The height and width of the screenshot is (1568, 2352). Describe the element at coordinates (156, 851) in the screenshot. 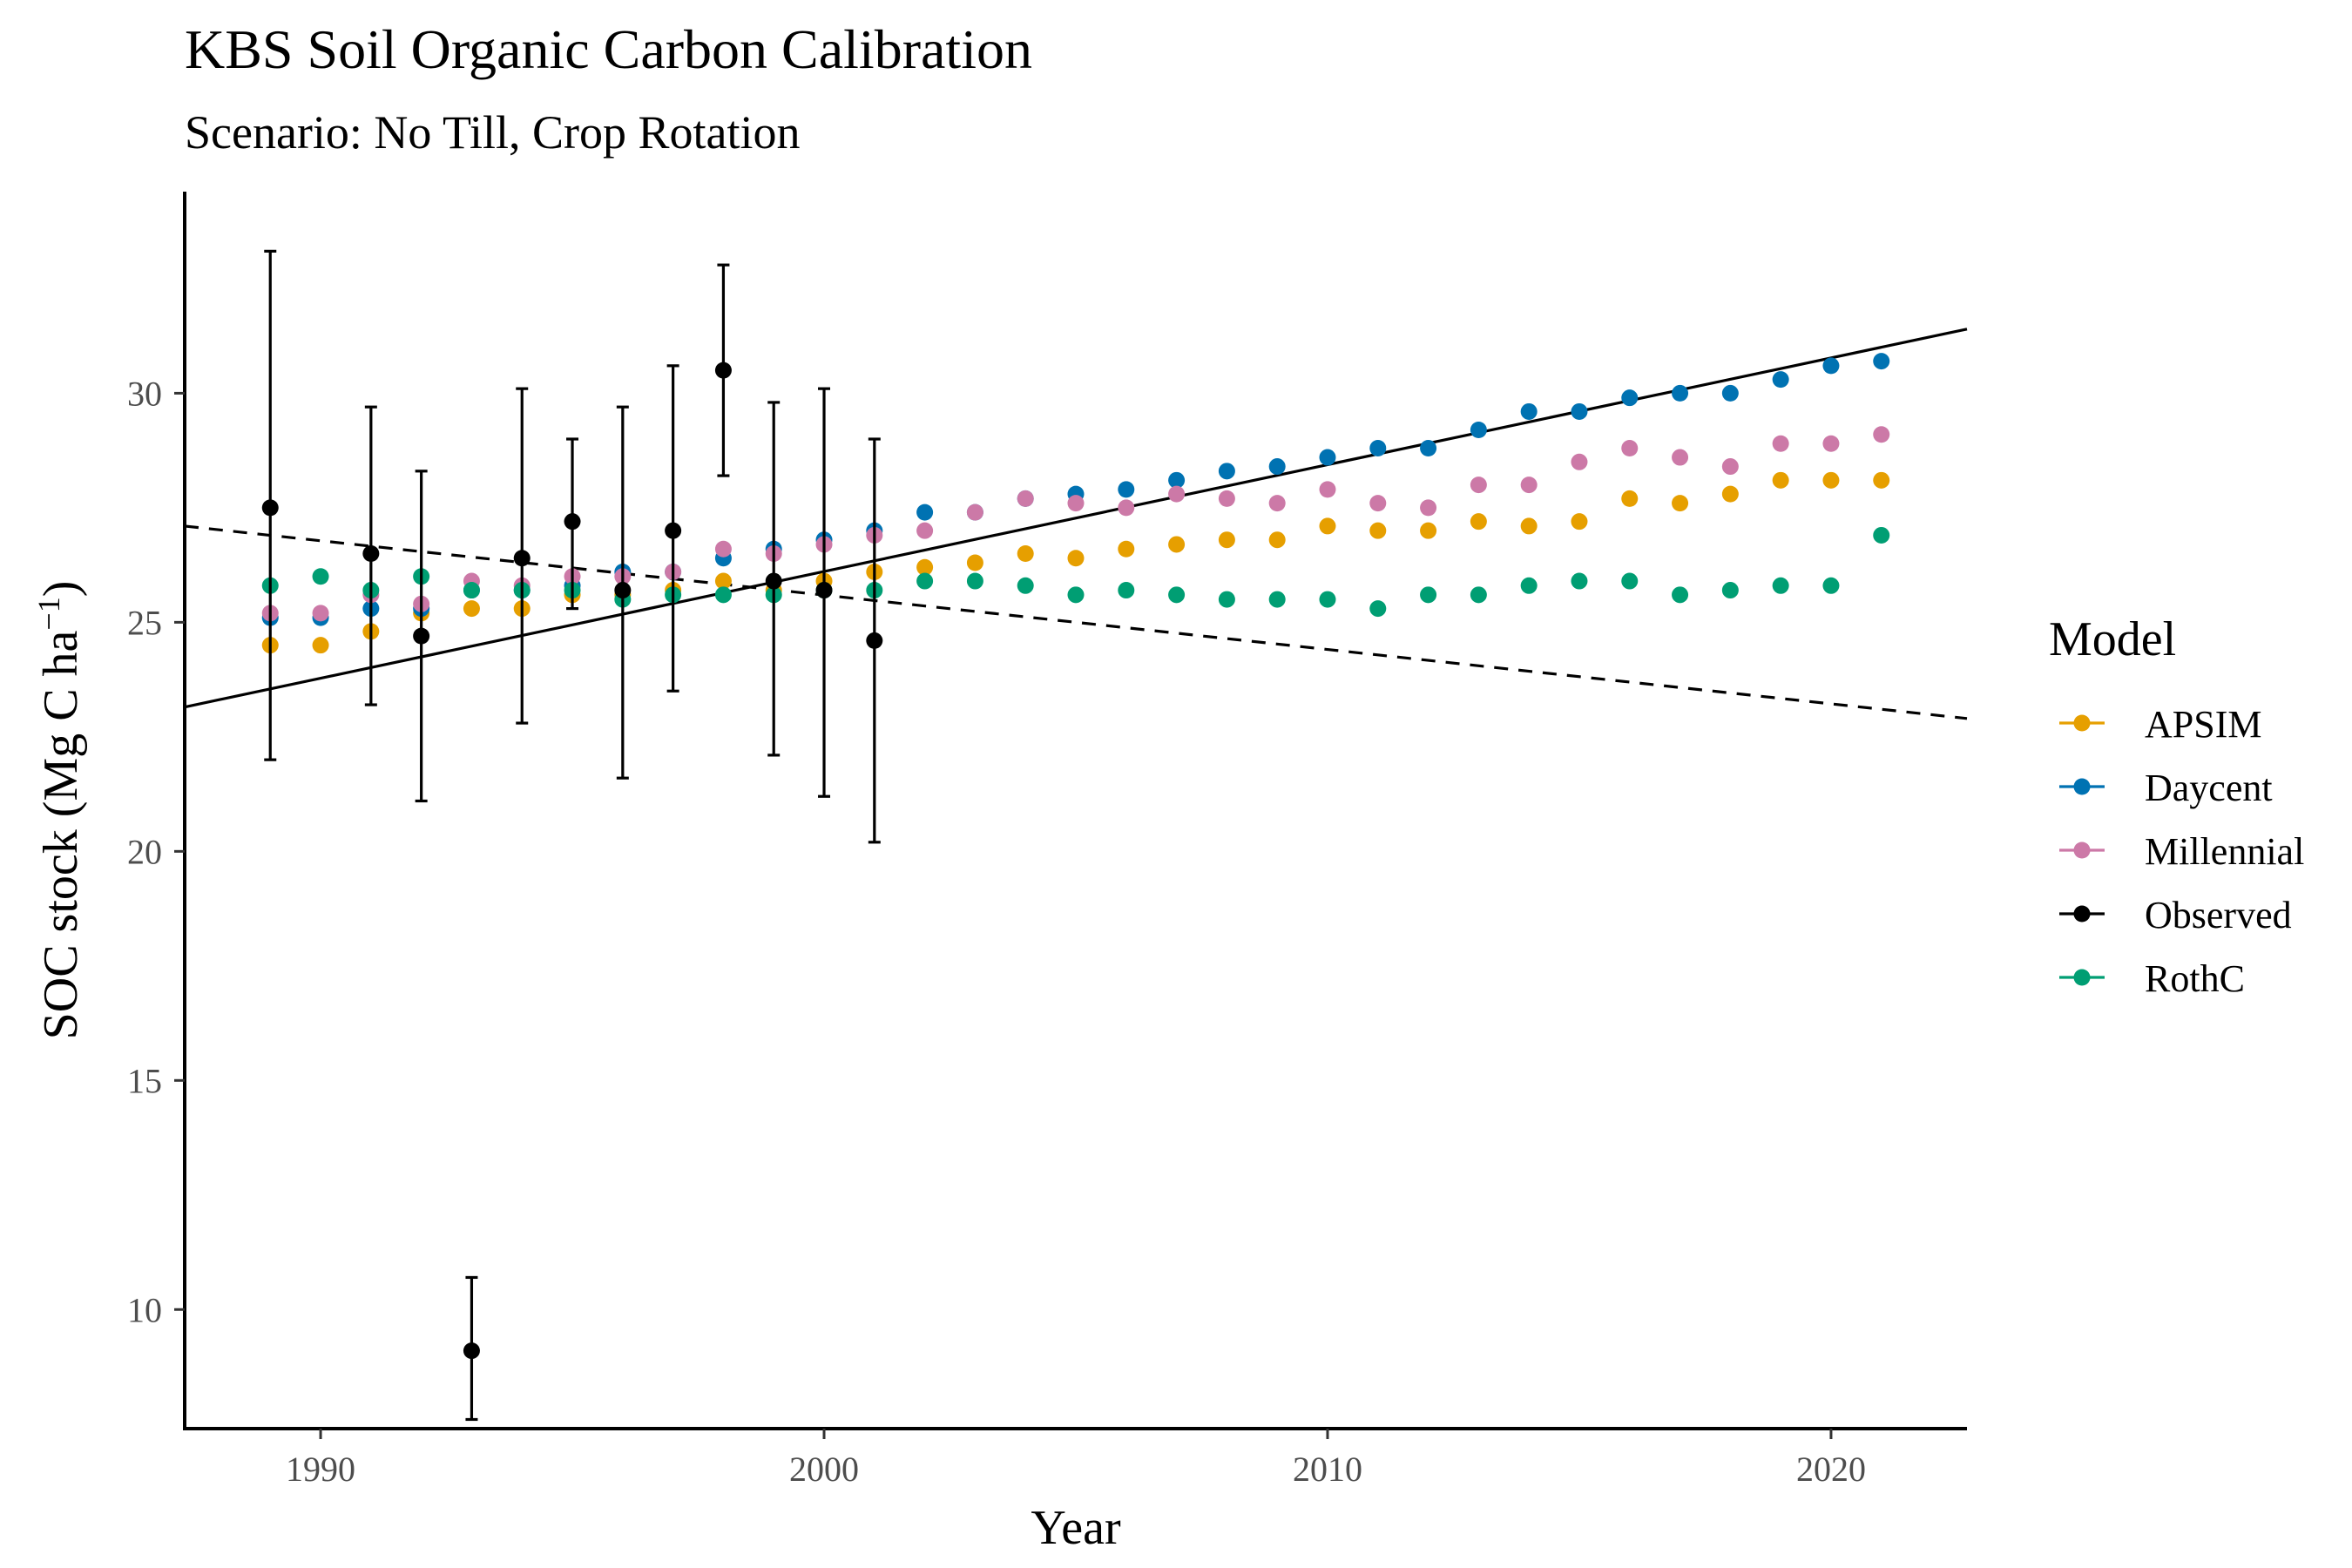

I see `y-axis-ticks: 10 15 20 25 30` at that location.